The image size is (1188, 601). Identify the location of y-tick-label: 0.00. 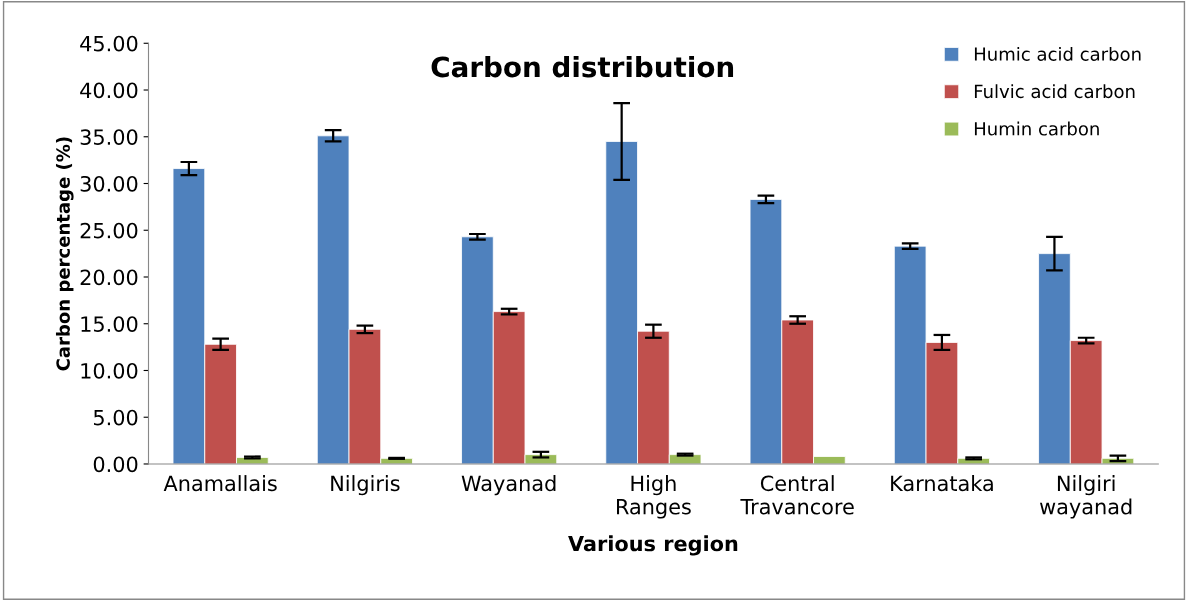
(115, 464).